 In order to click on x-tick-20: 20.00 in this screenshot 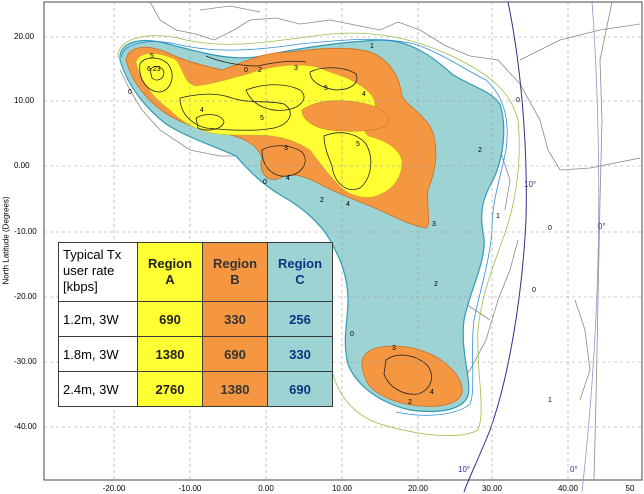, I will do `click(418, 488)`.